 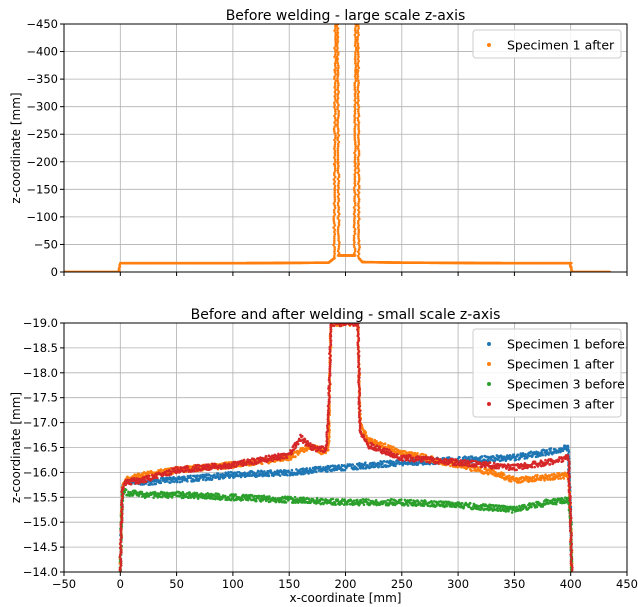 I want to click on y-tick-label: −50, so click(x=46, y=244).